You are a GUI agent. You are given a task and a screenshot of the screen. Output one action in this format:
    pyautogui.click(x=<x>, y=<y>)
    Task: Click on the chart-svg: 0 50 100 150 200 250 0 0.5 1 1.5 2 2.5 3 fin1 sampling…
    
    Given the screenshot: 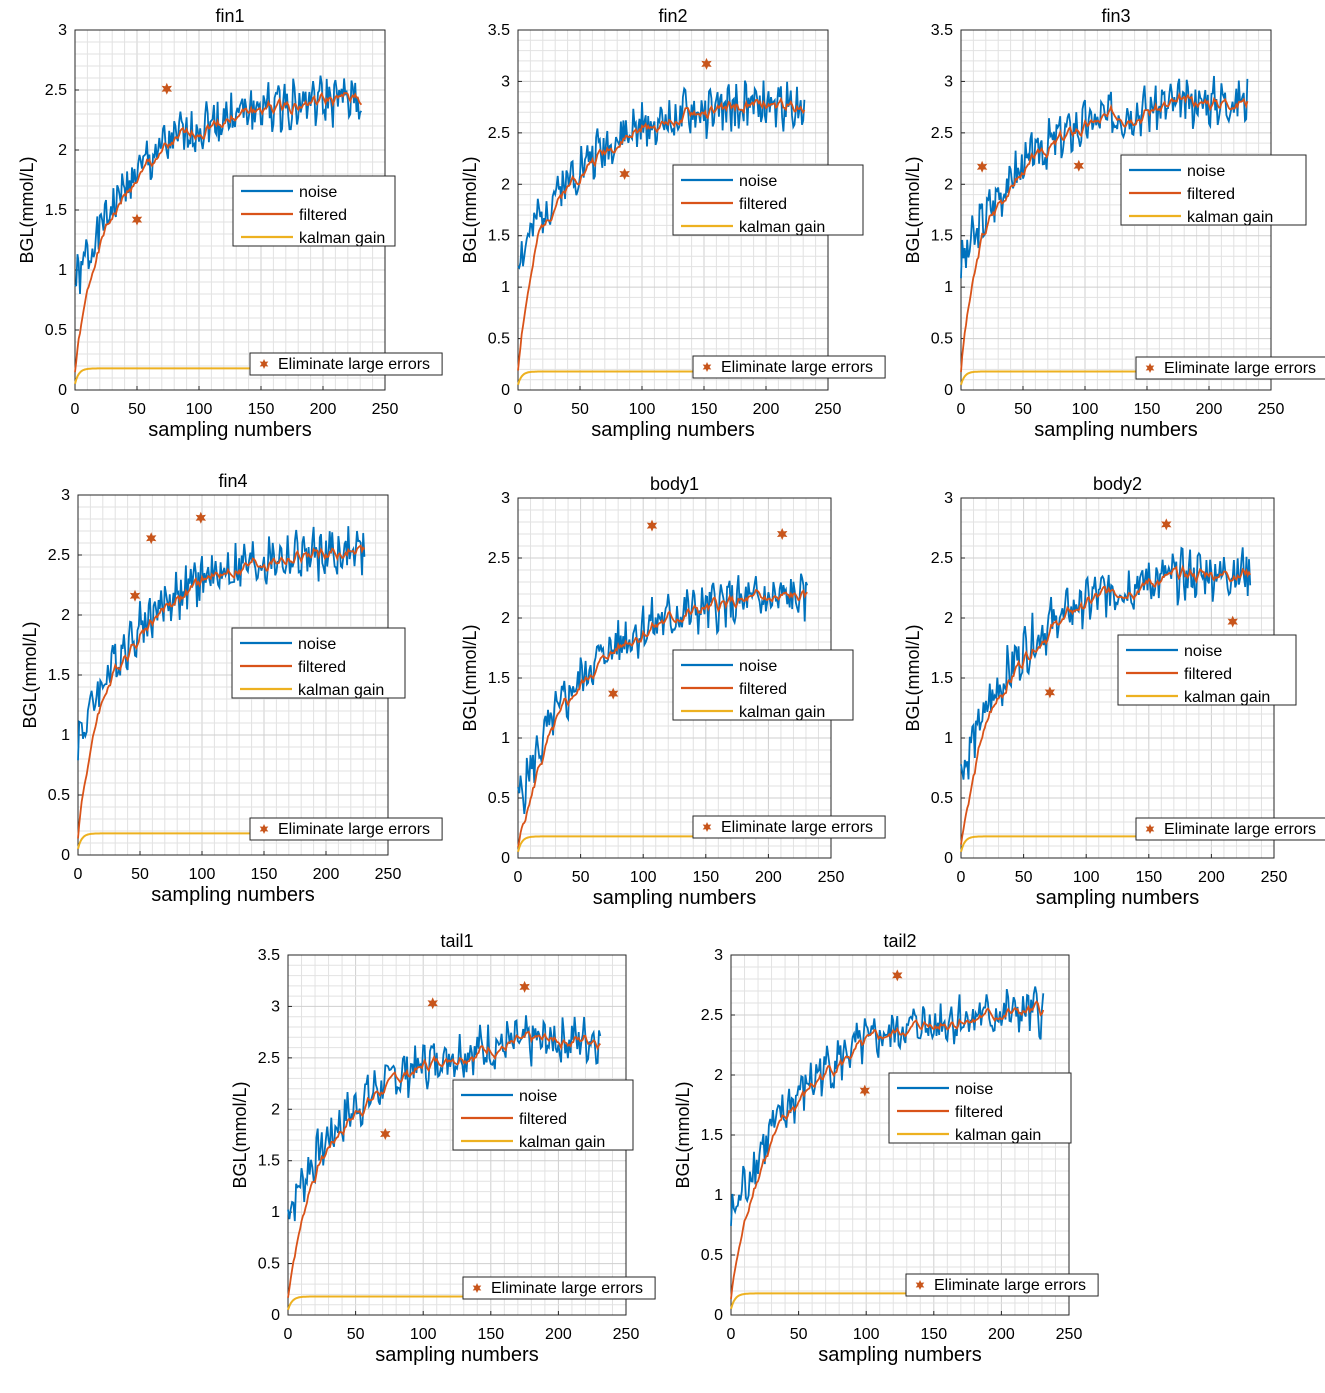 What is the action you would take?
    pyautogui.click(x=230, y=223)
    